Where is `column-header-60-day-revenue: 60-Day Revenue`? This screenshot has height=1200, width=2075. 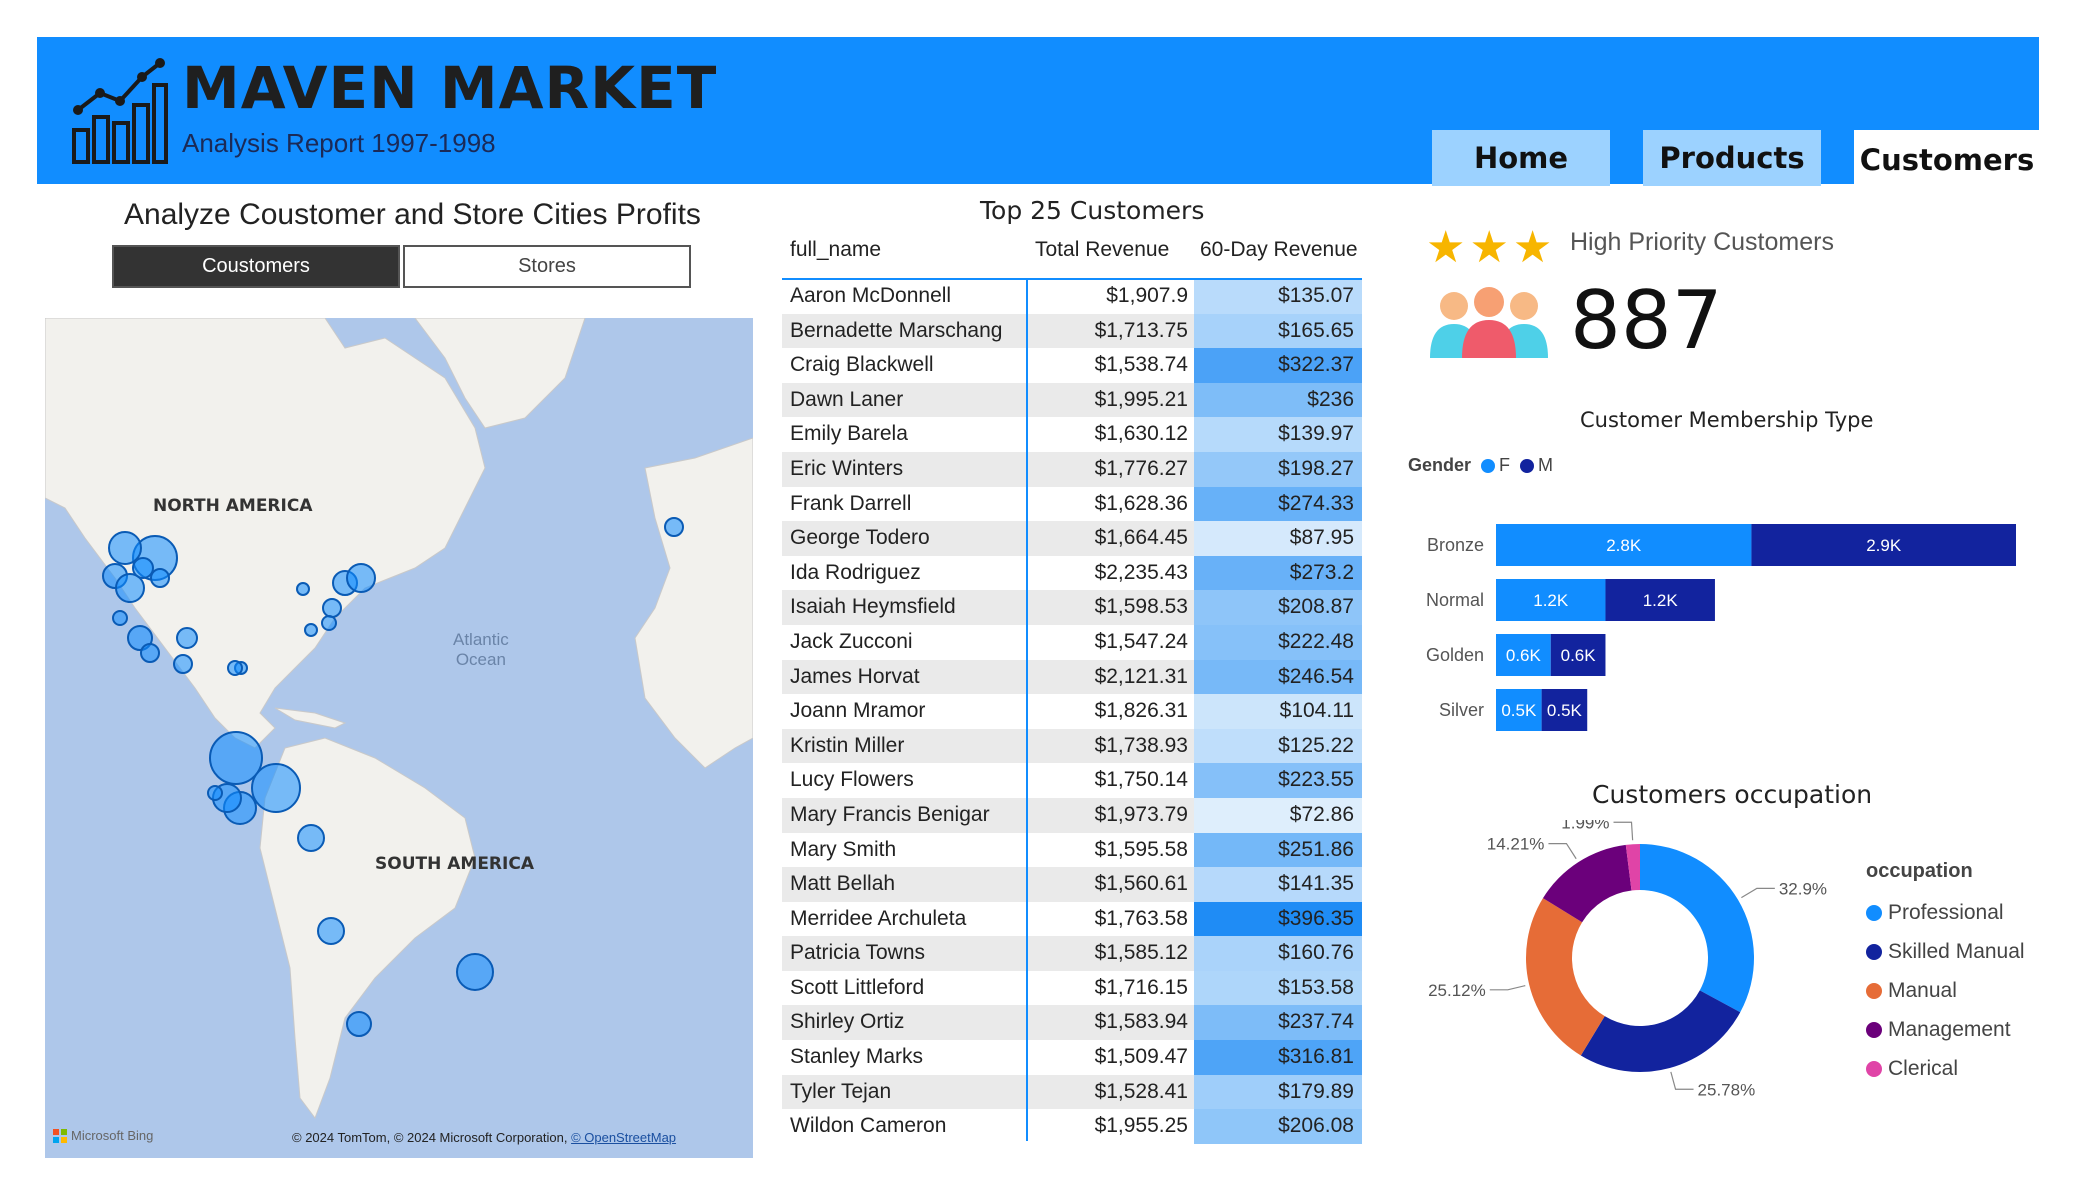
column-header-60-day-revenue: 60-Day Revenue is located at coordinates (1279, 249).